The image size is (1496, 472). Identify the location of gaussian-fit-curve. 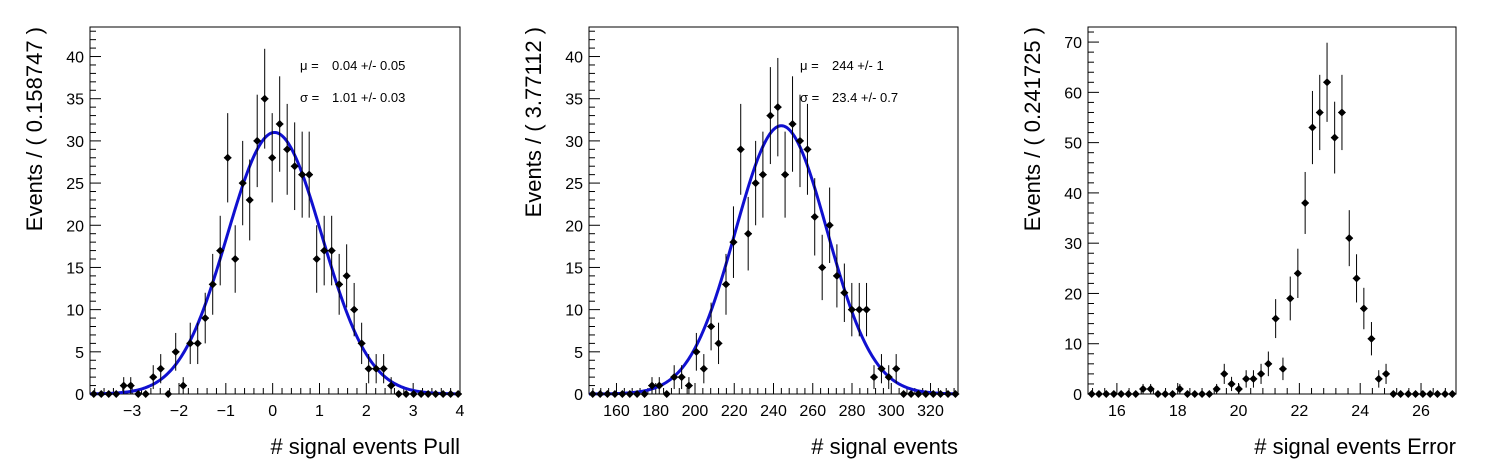
(773, 260).